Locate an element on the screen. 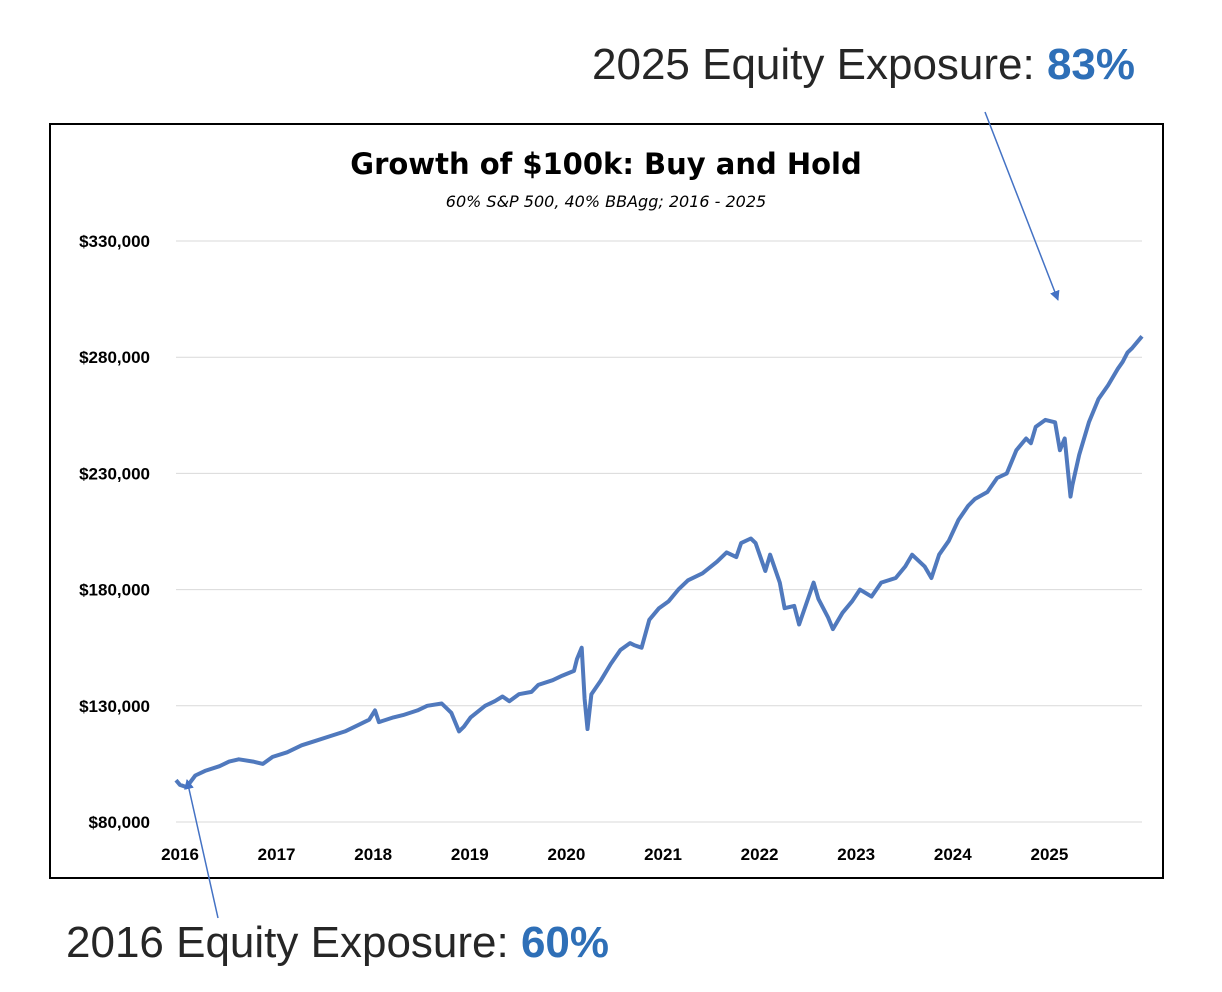 The image size is (1222, 992). x-tick-label: 2017 is located at coordinates (277, 854).